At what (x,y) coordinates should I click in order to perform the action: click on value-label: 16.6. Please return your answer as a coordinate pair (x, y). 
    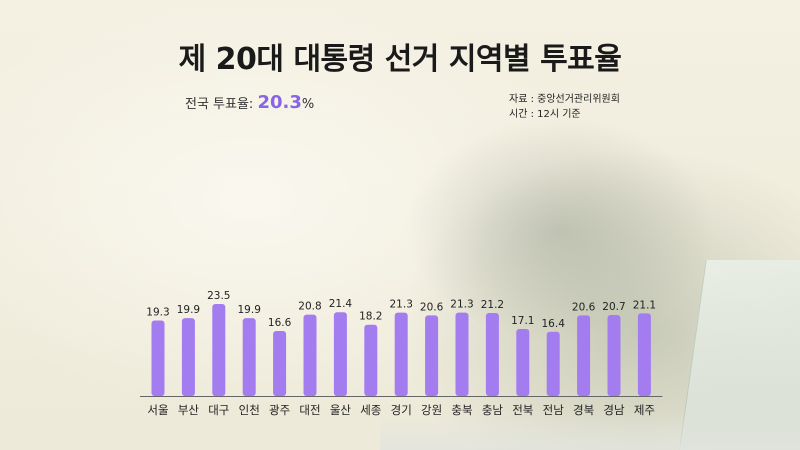
    Looking at the image, I should click on (280, 323).